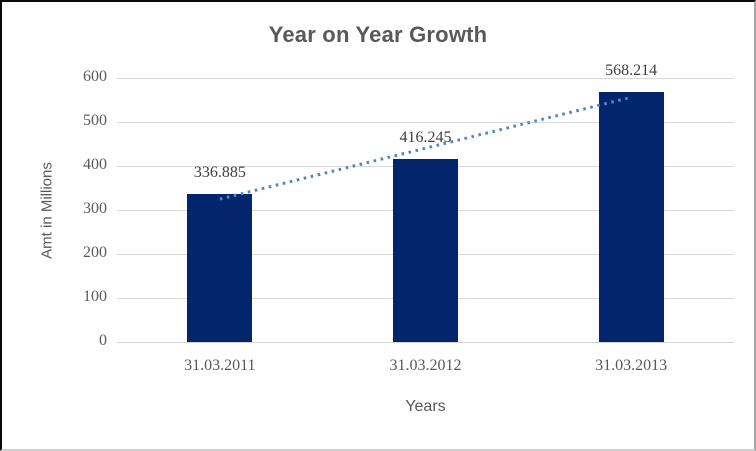 The image size is (756, 451). I want to click on y-tick-label: 0, so click(103, 340).